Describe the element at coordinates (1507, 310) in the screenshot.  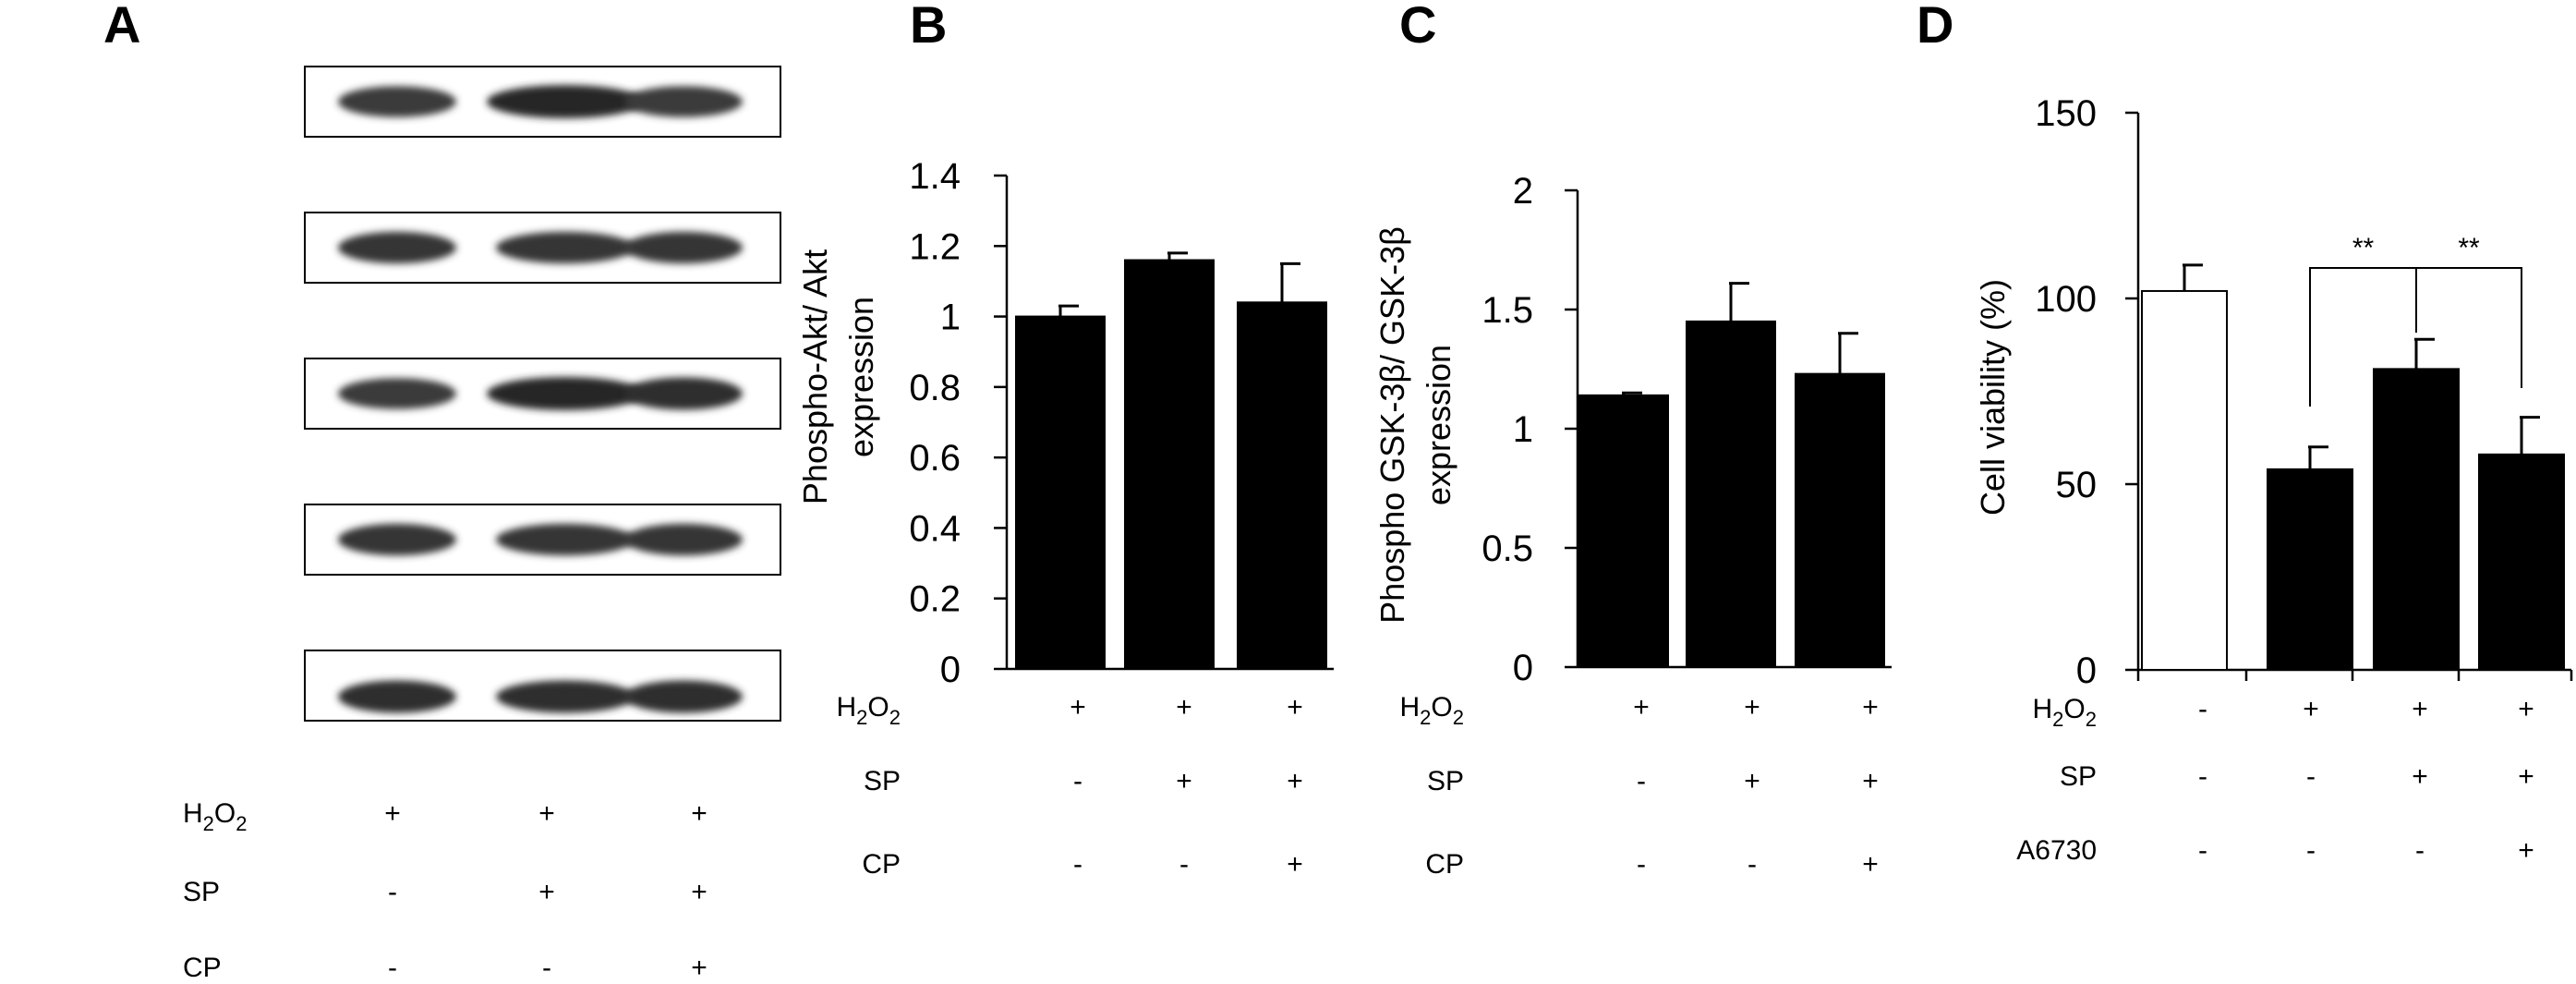
I see `y-tick-label: 1.5` at that location.